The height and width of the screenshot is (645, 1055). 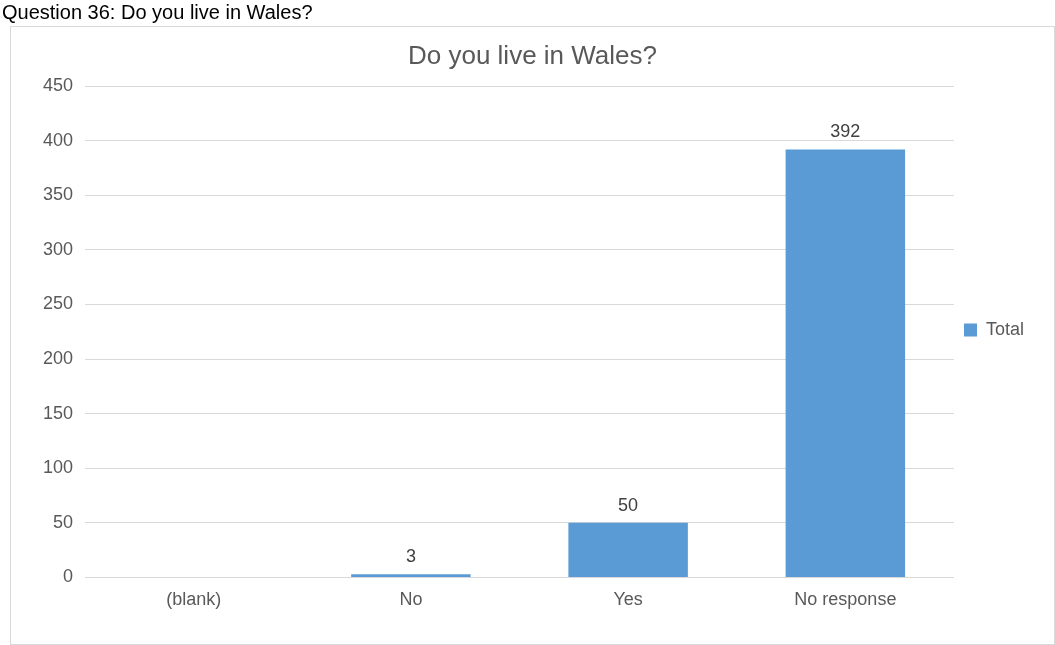 What do you see at coordinates (532, 54) in the screenshot?
I see `chart-title: Do you live in Wales?` at bounding box center [532, 54].